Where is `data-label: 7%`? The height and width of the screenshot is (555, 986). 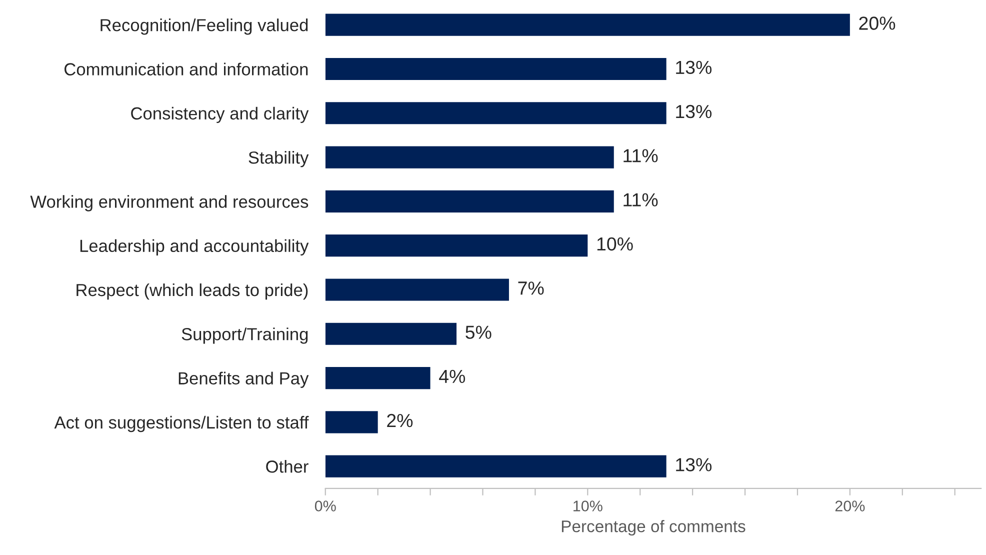 data-label: 7% is located at coordinates (531, 288).